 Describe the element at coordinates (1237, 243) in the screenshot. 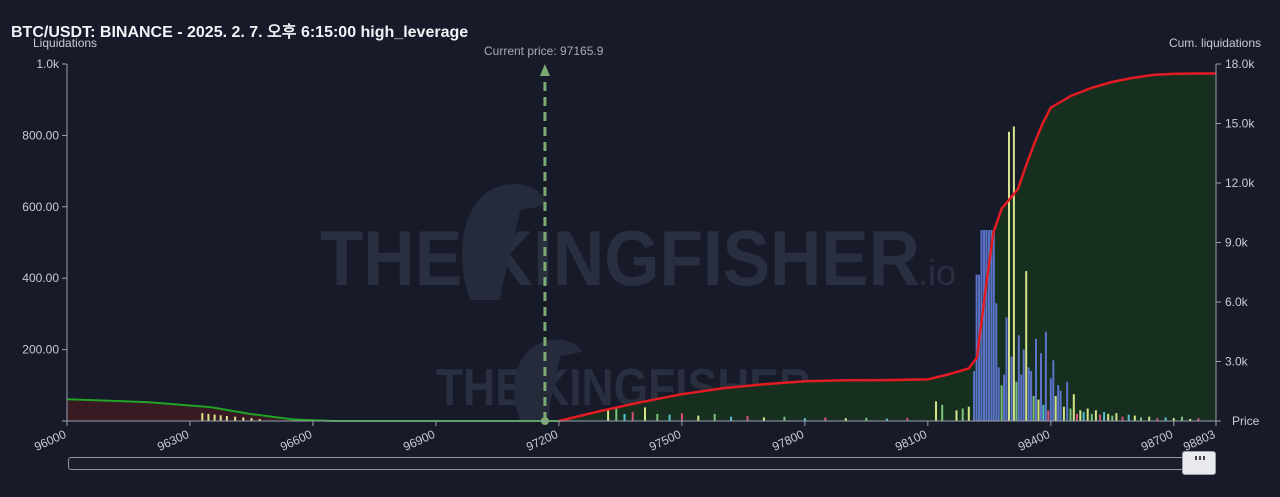

I see `y2-tick-label: 9.0k` at that location.